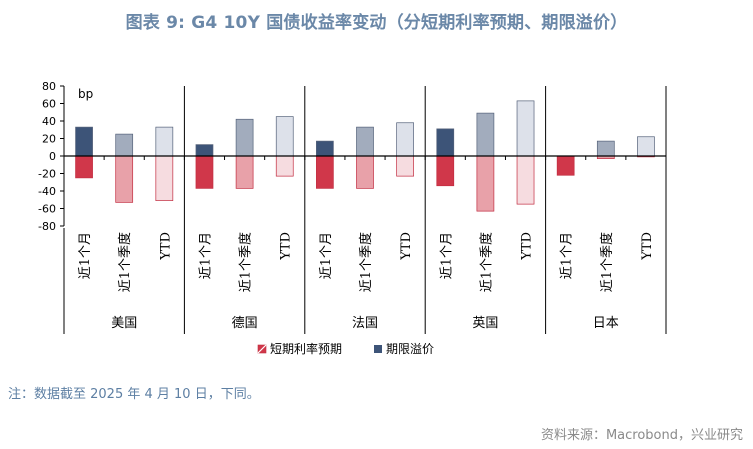 The width and height of the screenshot is (753, 449). Describe the element at coordinates (49, 86) in the screenshot. I see `y-tick-label: 80` at that location.